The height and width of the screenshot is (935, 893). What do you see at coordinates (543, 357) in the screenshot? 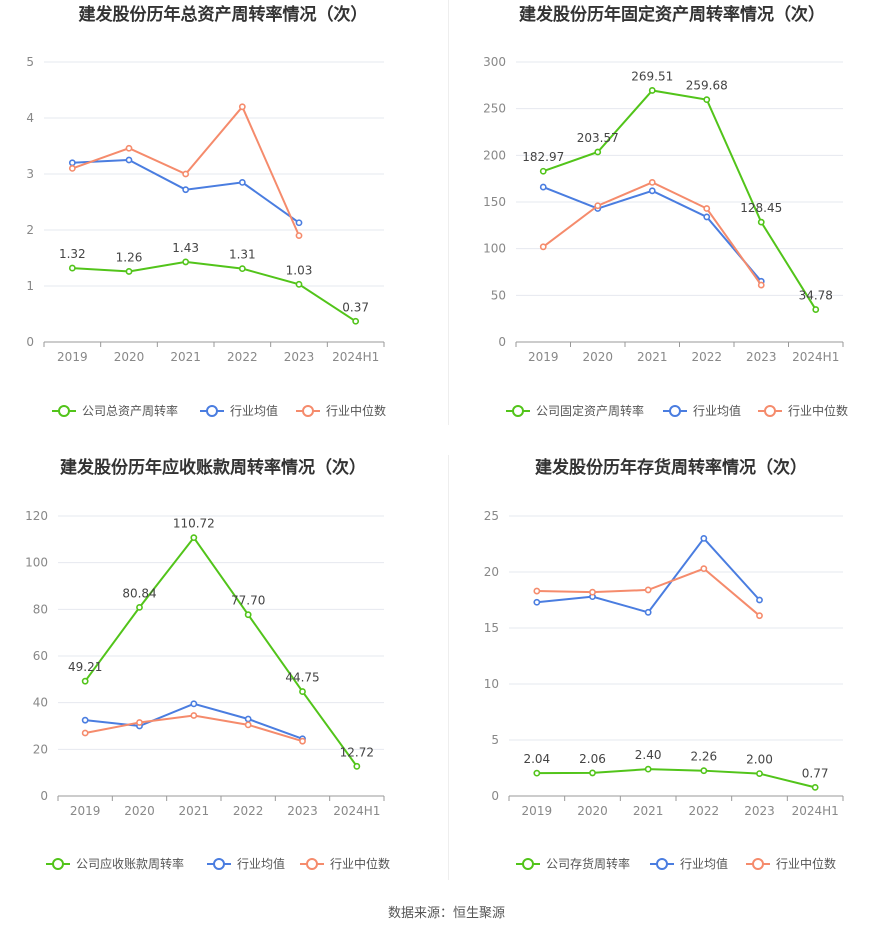
I see `x-tick-label: 2019` at bounding box center [543, 357].